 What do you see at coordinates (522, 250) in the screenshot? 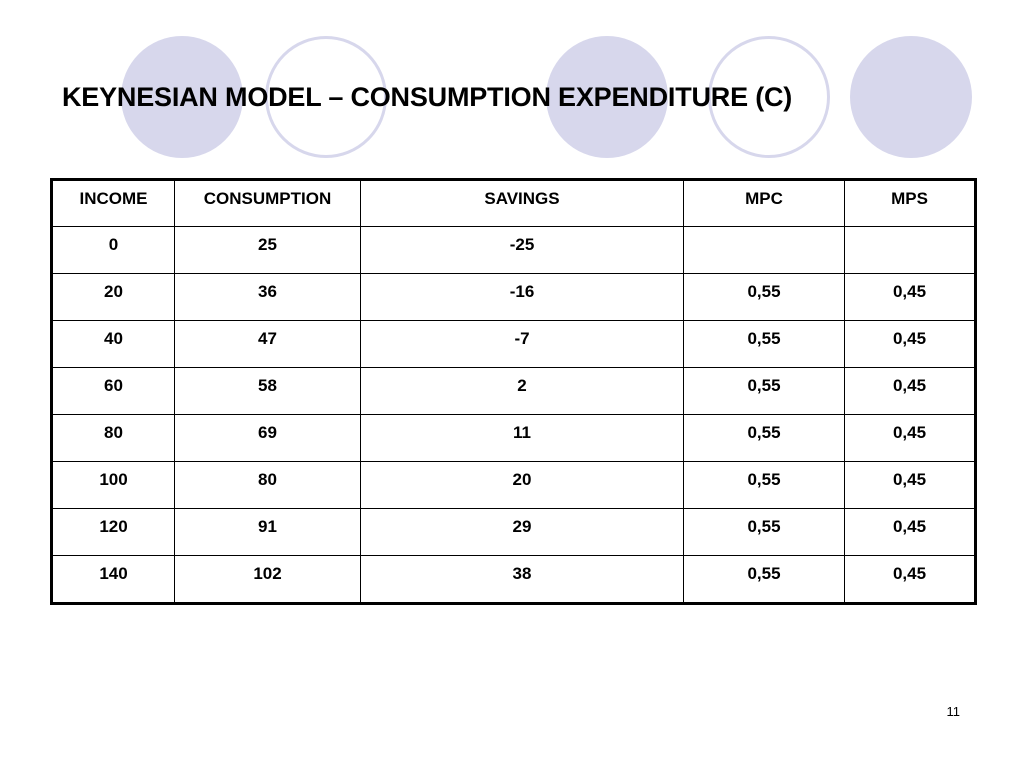
I see `cell-savings: -25` at bounding box center [522, 250].